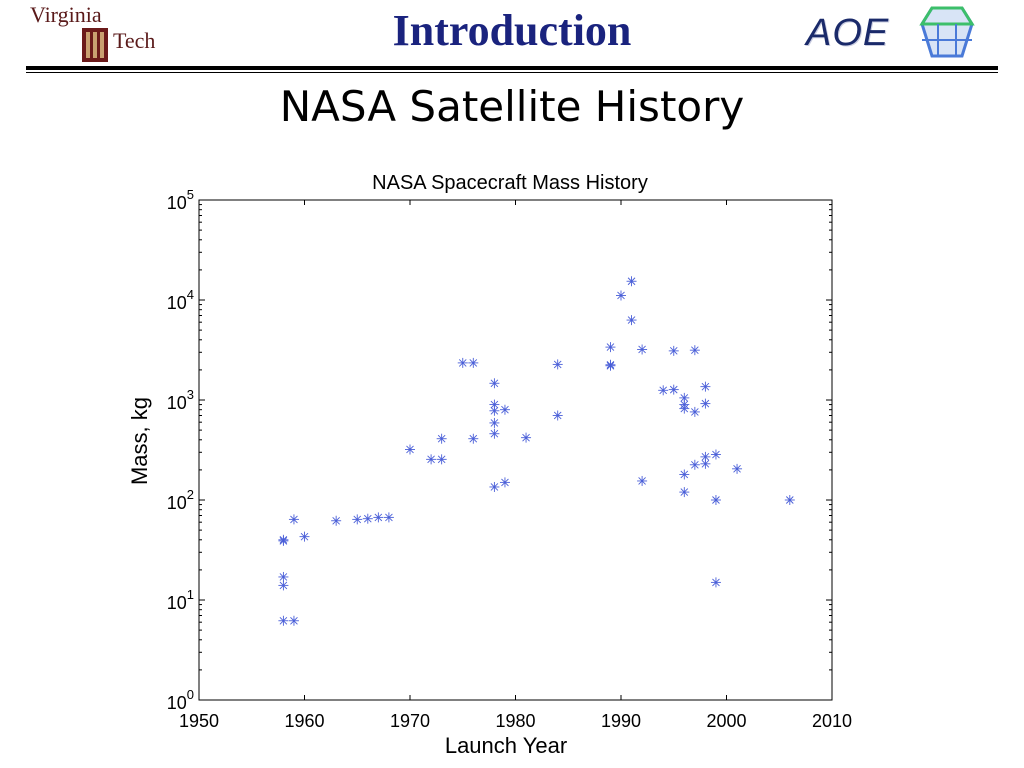 This screenshot has width=1024, height=768. What do you see at coordinates (512, 106) in the screenshot?
I see `slide-subtitle: NASA Satellite History` at bounding box center [512, 106].